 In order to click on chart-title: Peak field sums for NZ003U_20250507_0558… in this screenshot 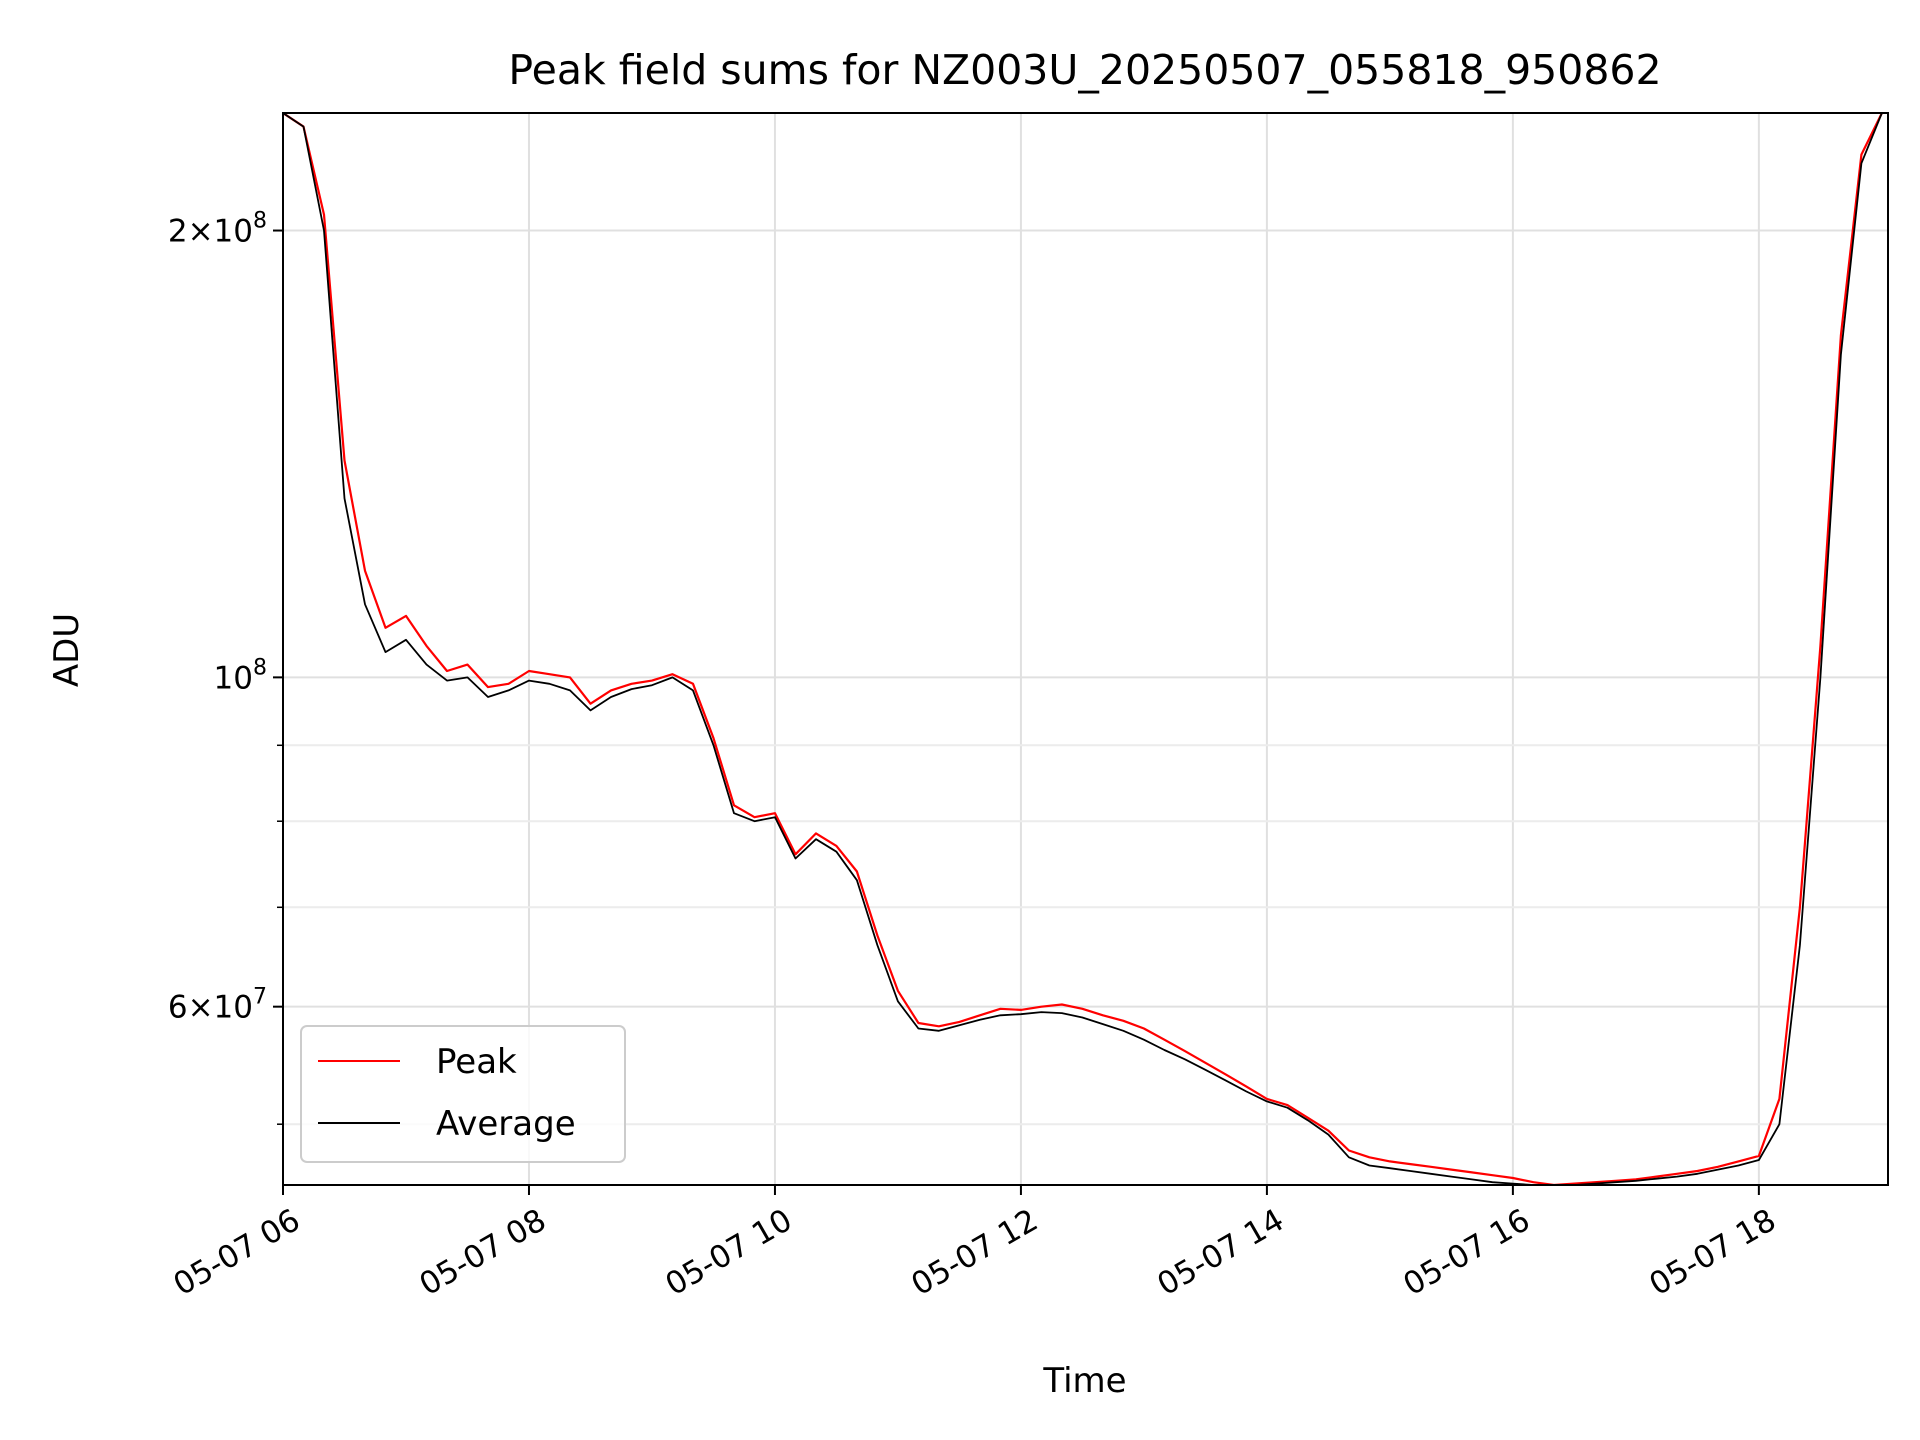, I will do `click(1084, 70)`.